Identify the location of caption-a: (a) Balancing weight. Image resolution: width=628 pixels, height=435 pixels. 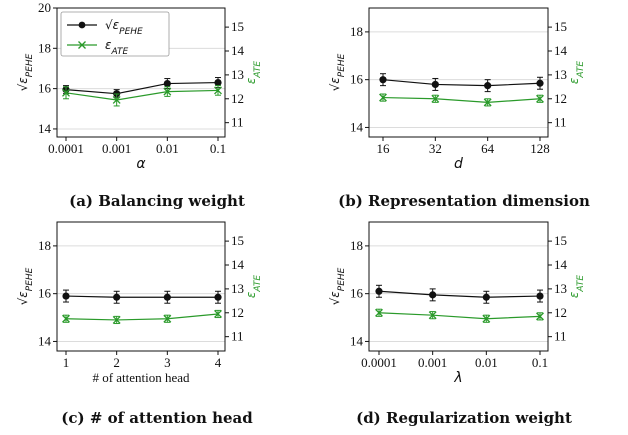
(157, 201).